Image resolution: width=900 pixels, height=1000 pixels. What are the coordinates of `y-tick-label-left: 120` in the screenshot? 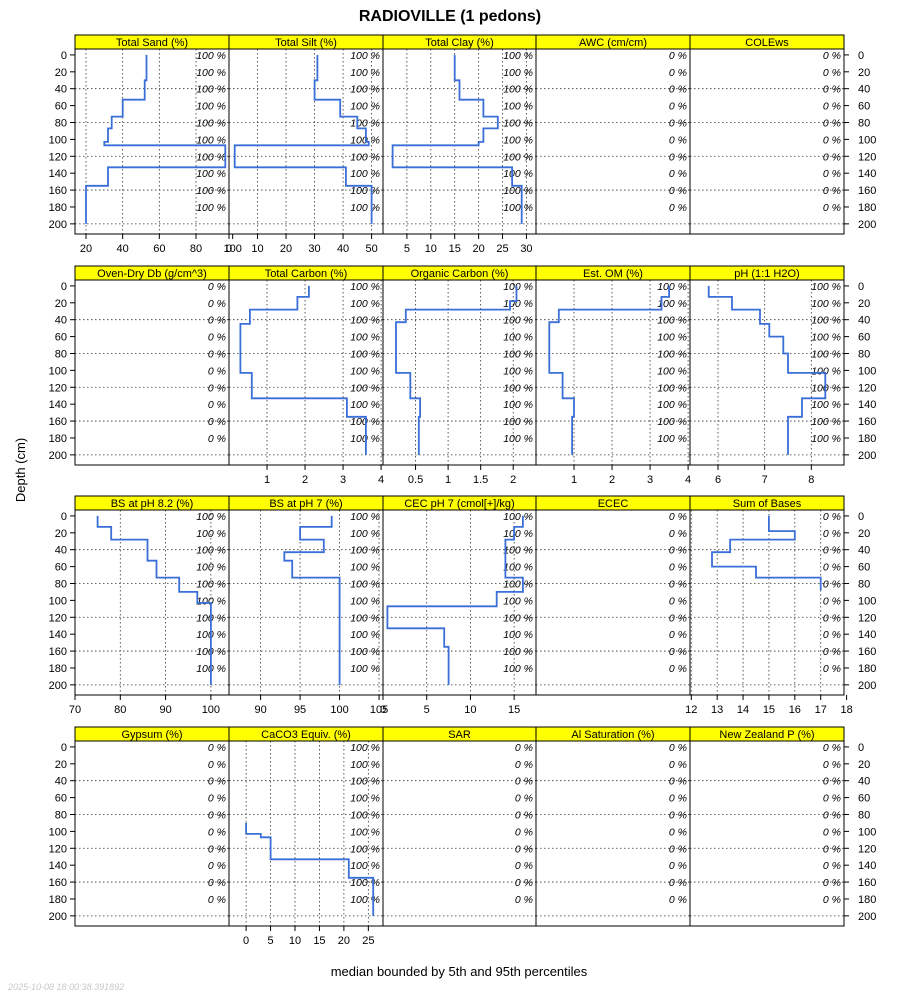 It's located at (58, 157).